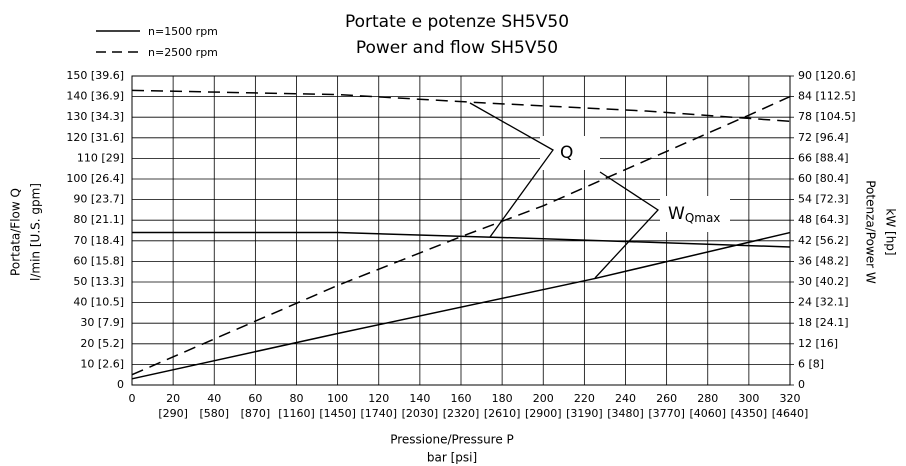  What do you see at coordinates (95, 75) in the screenshot?
I see `y-tick-label: 150 [39.6]` at bounding box center [95, 75].